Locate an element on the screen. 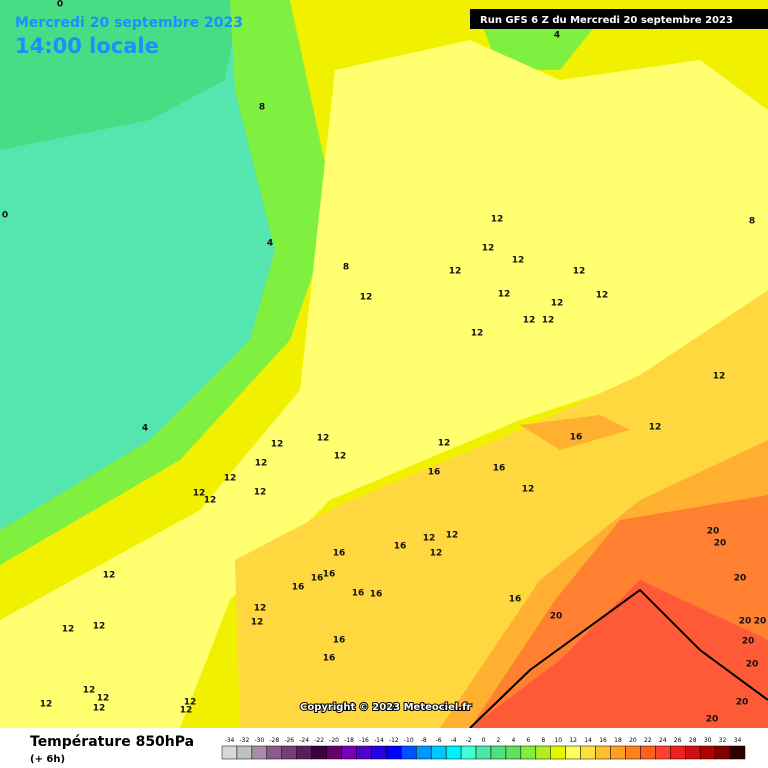  scale-label: 22 is located at coordinates (648, 740).